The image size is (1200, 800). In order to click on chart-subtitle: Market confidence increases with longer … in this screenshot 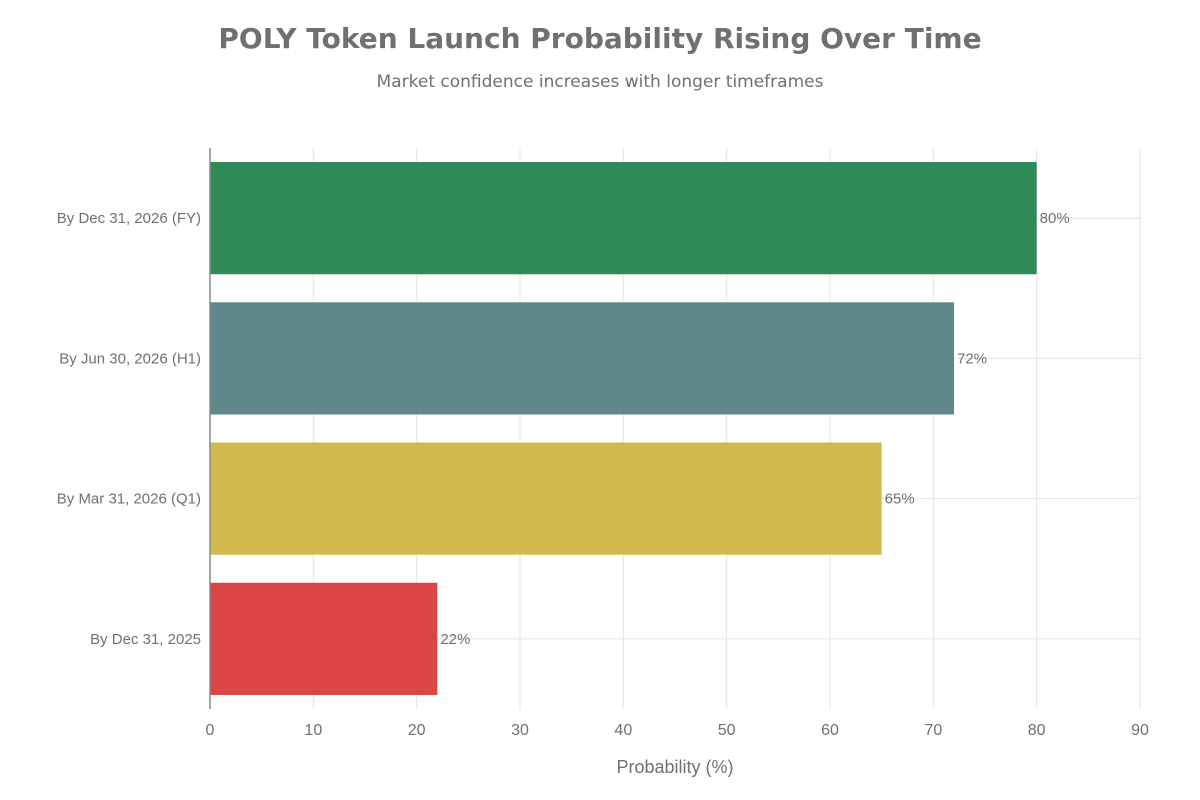, I will do `click(600, 82)`.